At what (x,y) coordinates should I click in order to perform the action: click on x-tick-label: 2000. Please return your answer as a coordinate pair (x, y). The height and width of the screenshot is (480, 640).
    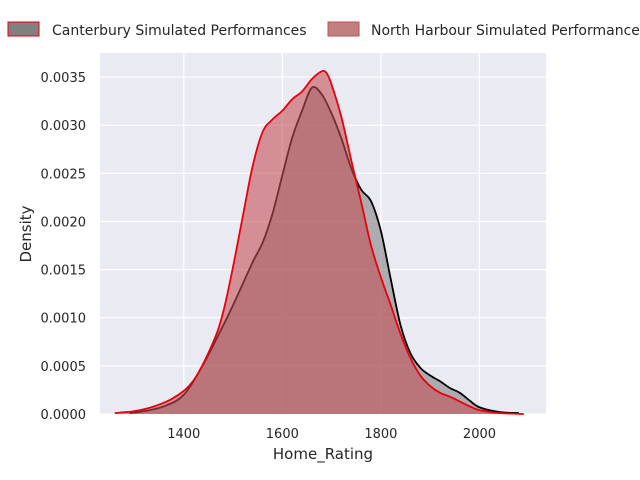
    Looking at the image, I should click on (479, 434).